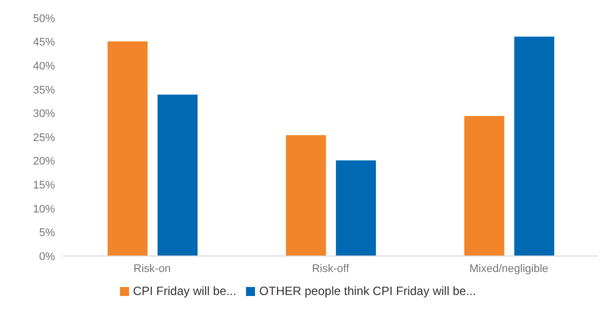  Describe the element at coordinates (44, 18) in the screenshot. I see `y-tick-label: 50%` at that location.